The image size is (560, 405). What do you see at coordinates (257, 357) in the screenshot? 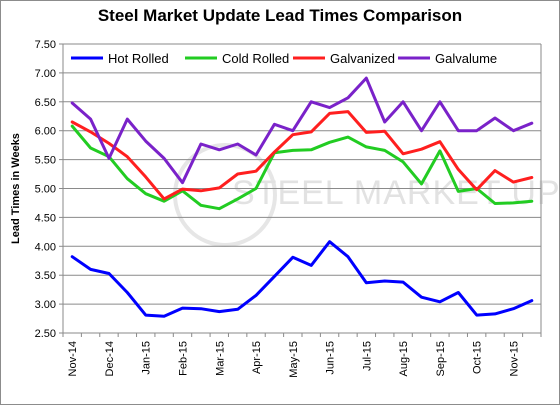
I see `x-tick-label: Apr-15` at bounding box center [257, 357].